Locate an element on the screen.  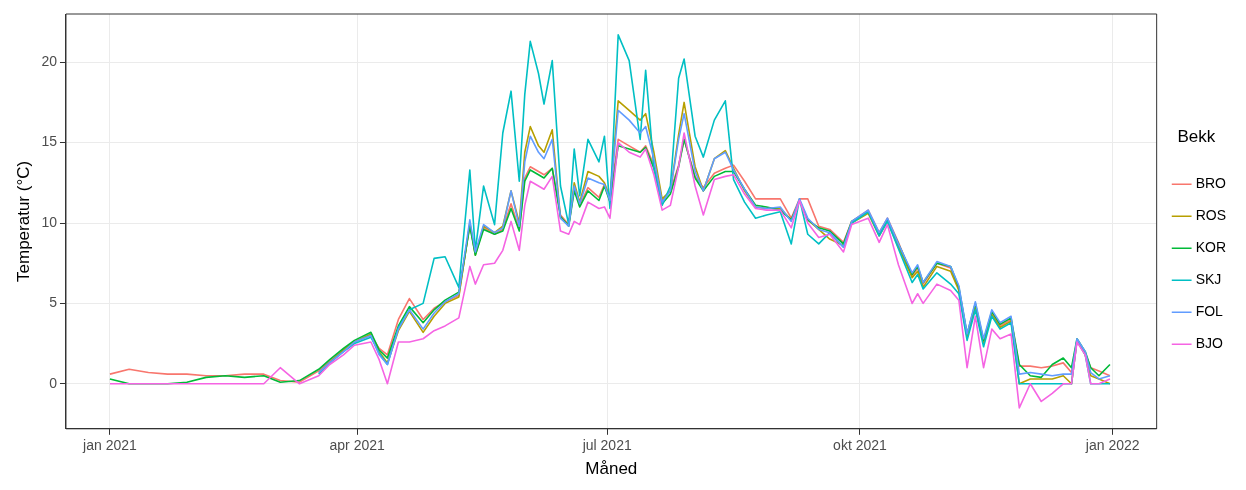
x-axis-title: Måned is located at coordinates (611, 469).